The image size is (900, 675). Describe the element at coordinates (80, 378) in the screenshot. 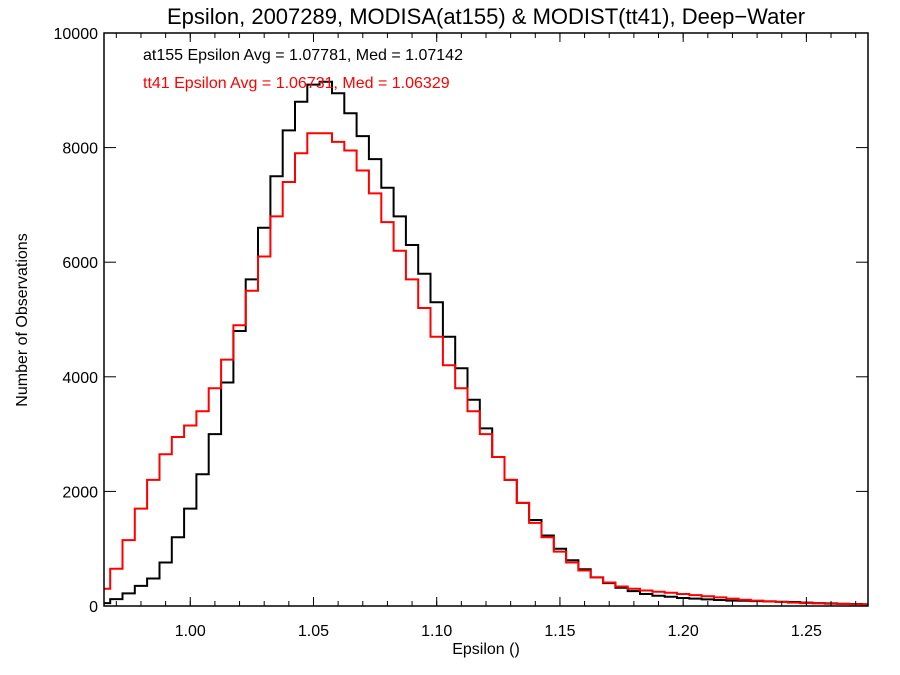

I see `y-tick-label: 4000` at that location.